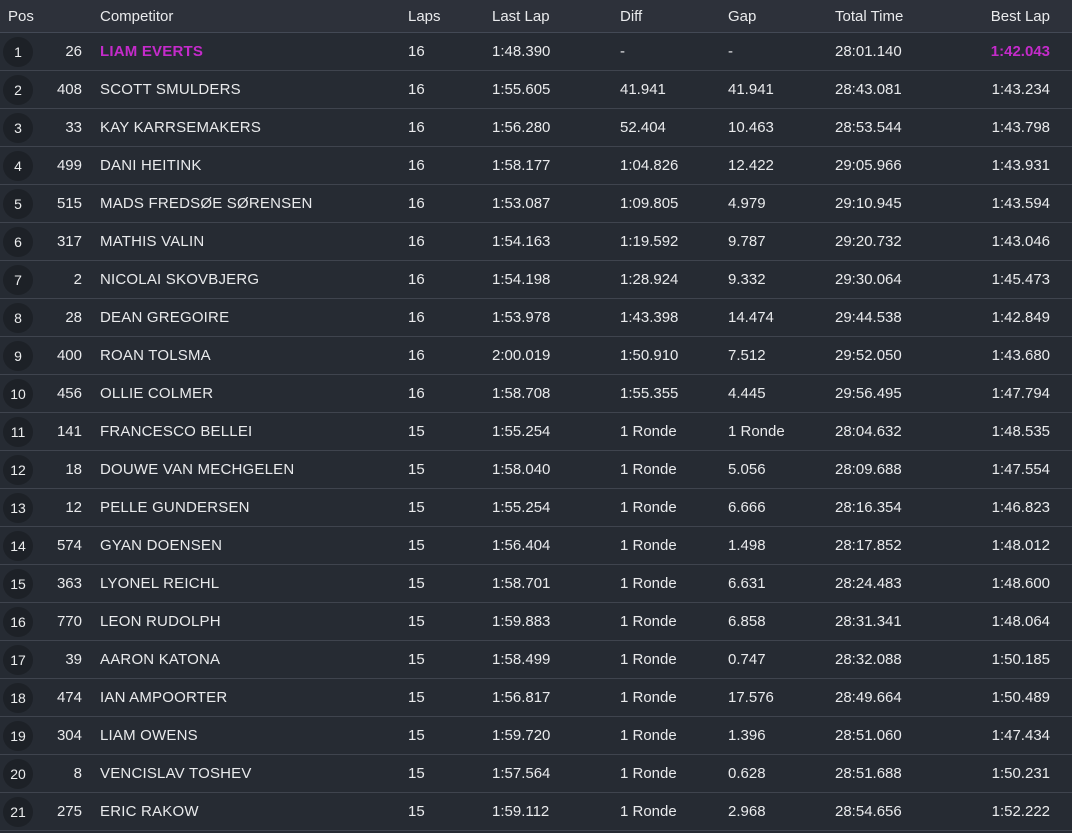 The width and height of the screenshot is (1072, 833). What do you see at coordinates (18, 127) in the screenshot?
I see `position-badge: 3` at bounding box center [18, 127].